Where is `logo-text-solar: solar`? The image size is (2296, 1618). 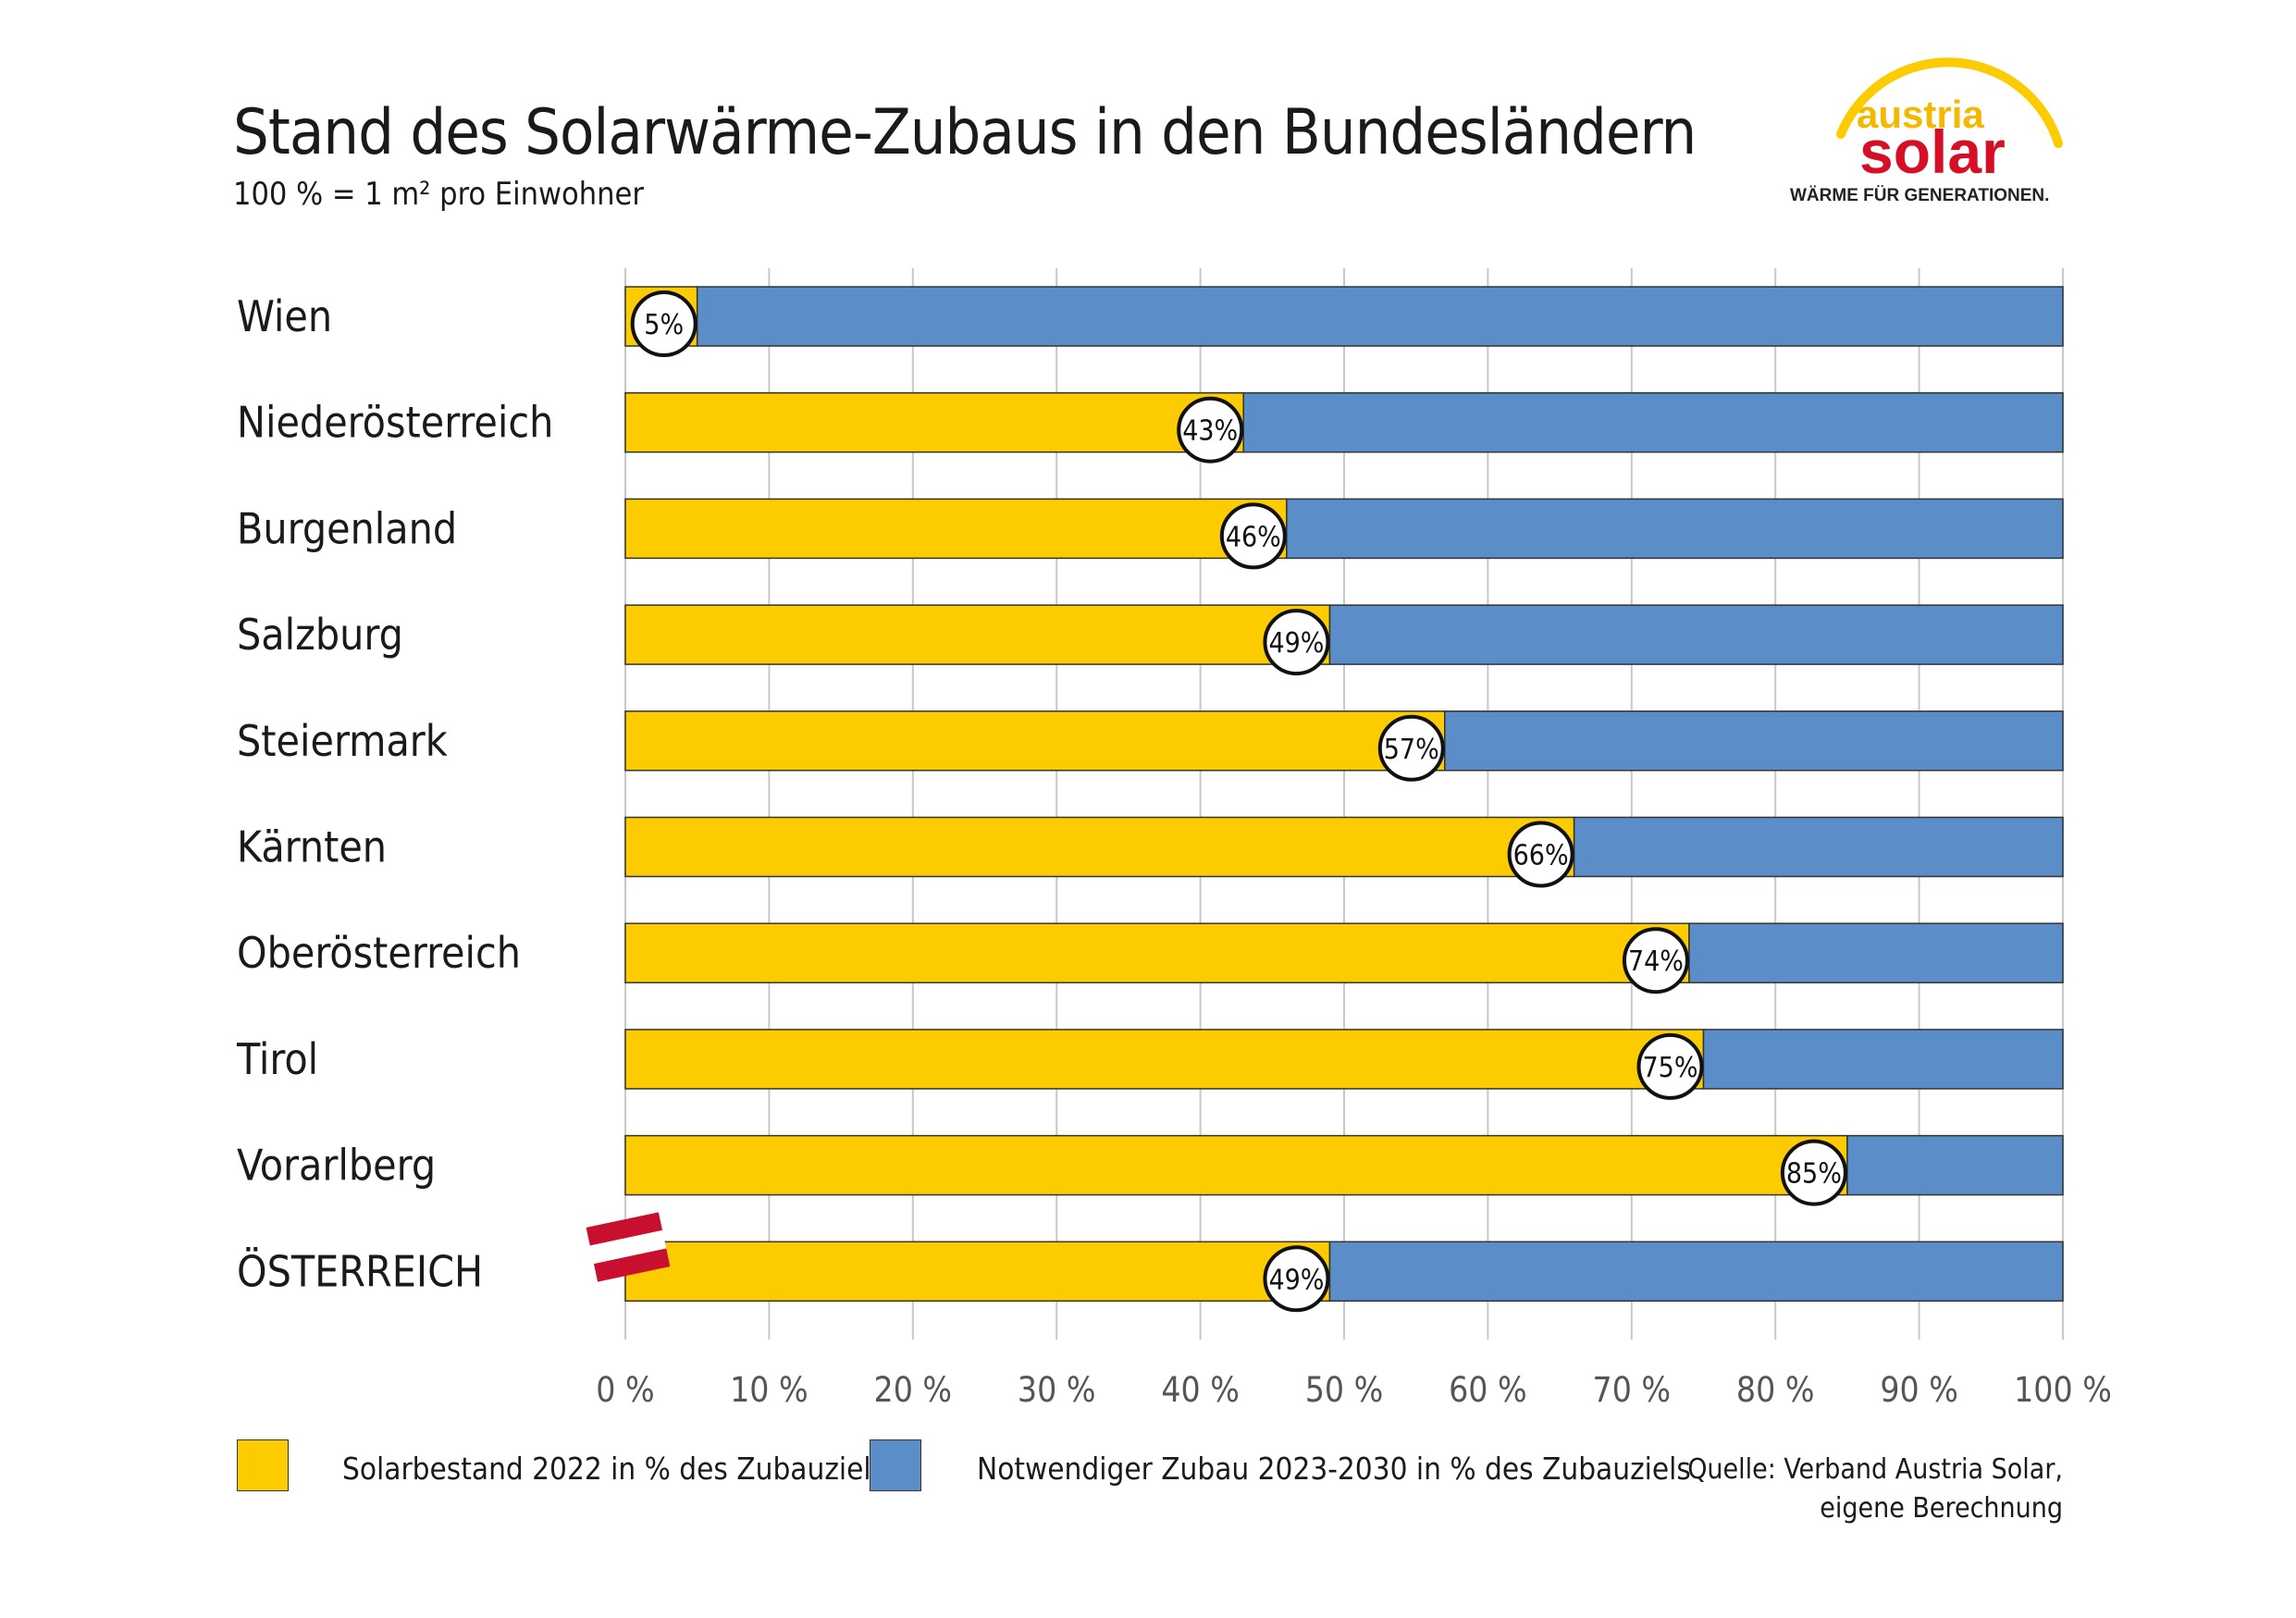 logo-text-solar: solar is located at coordinates (1933, 151).